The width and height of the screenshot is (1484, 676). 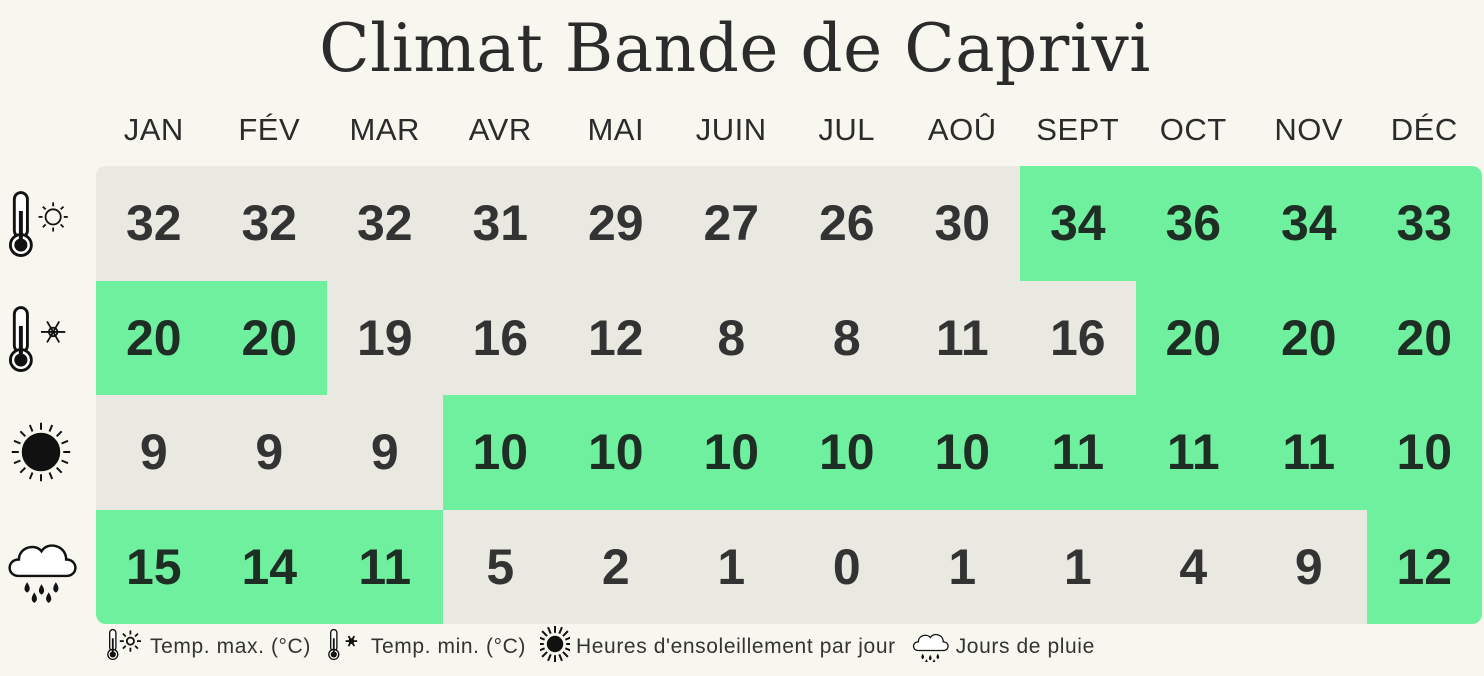 I want to click on table-cell: 15, so click(x=154, y=566).